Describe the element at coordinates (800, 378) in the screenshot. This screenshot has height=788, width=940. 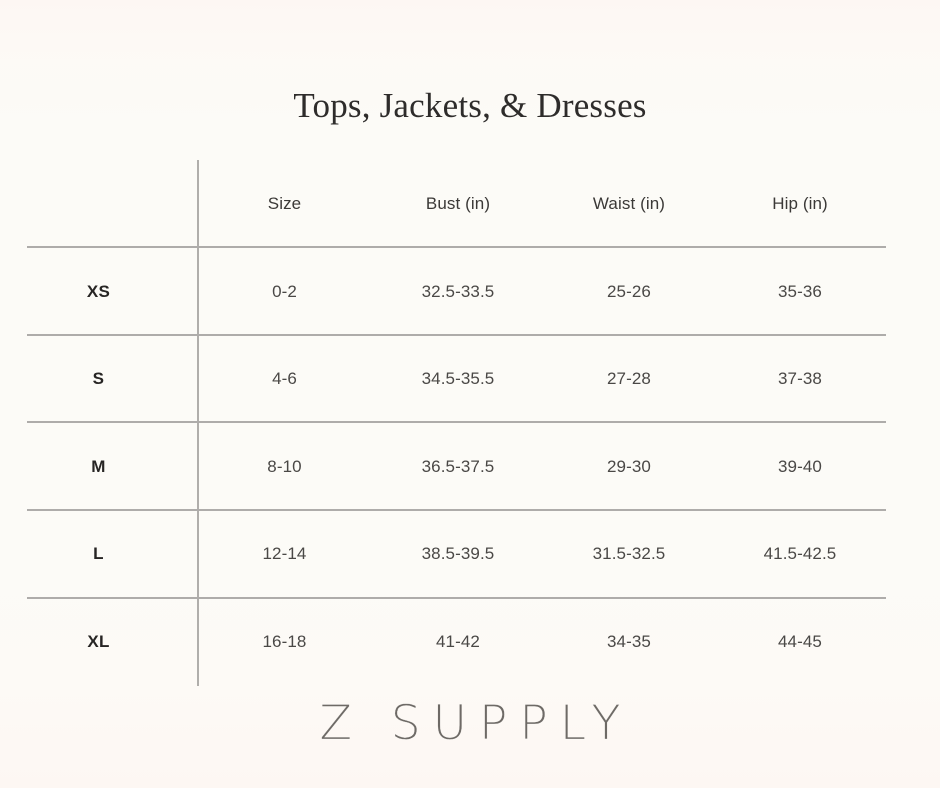
I see `cell-hip-s: 37-38` at that location.